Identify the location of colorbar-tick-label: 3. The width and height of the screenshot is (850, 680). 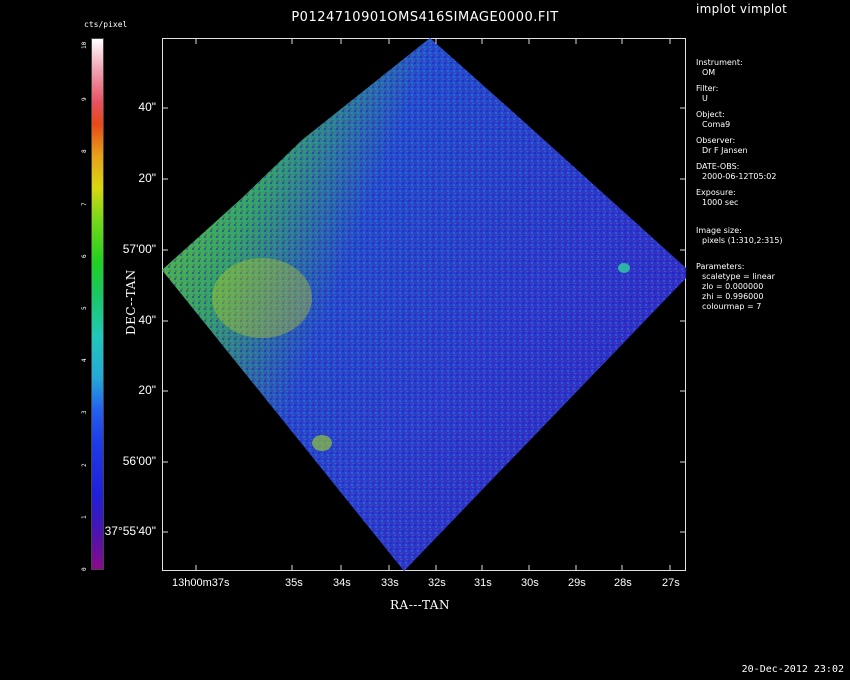
(84, 412).